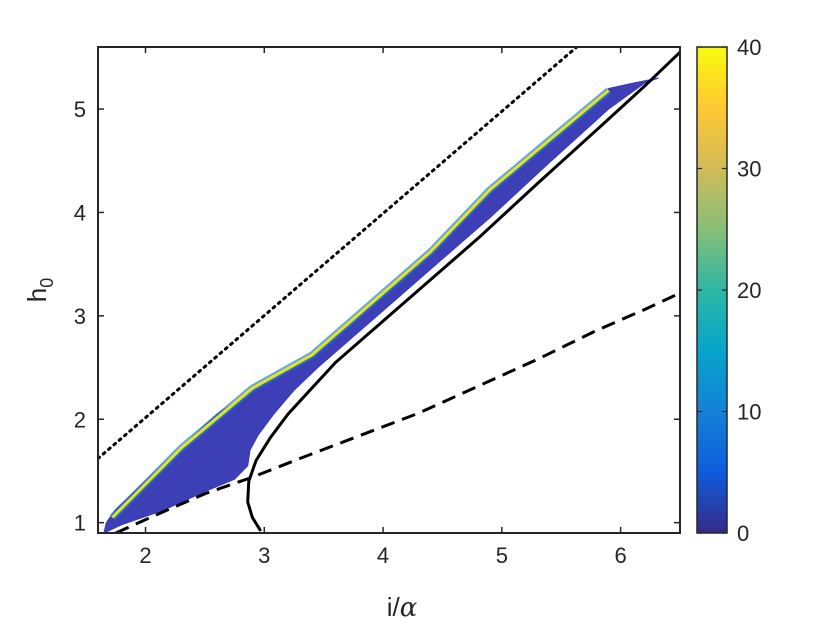  I want to click on x-tick-label: 6, so click(620, 555).